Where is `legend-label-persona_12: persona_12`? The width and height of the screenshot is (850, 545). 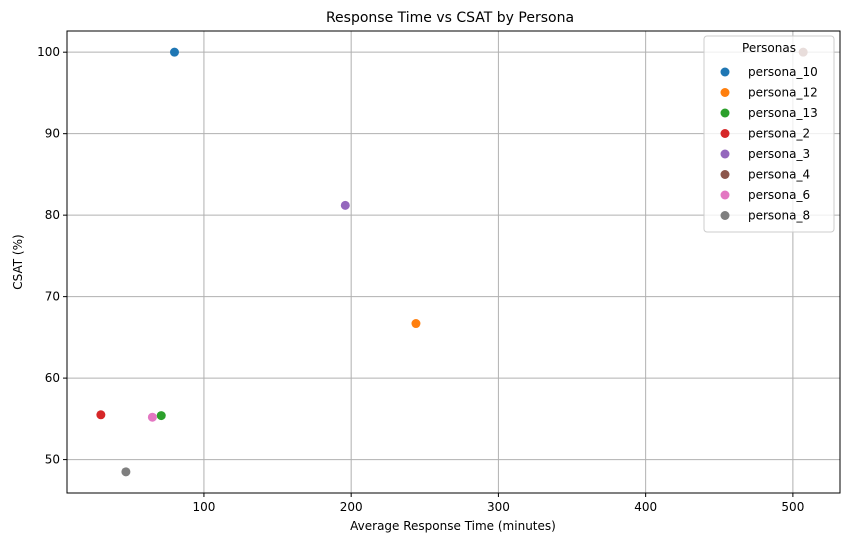
legend-label-persona_12: persona_12 is located at coordinates (783, 93).